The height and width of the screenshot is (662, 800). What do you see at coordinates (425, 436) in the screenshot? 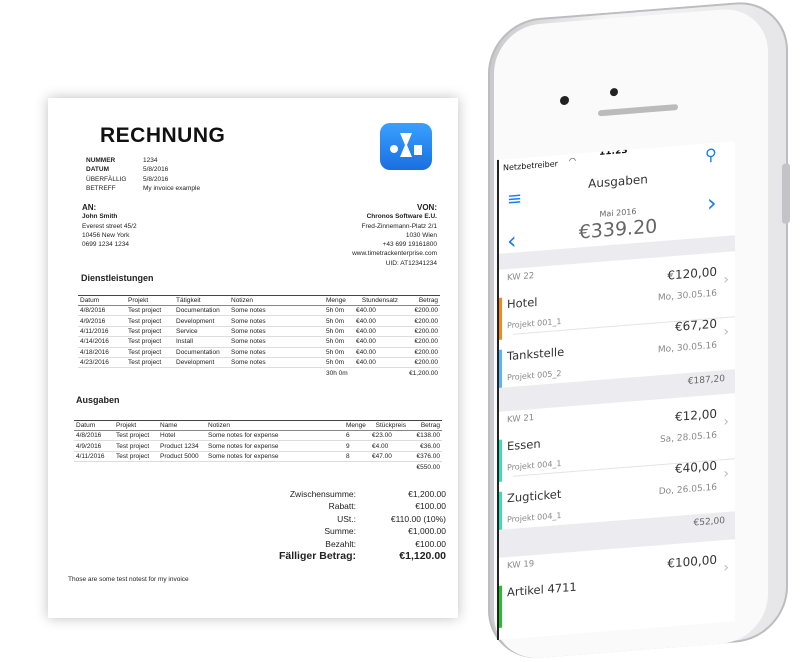
I see `table-cell: €138.00` at bounding box center [425, 436].